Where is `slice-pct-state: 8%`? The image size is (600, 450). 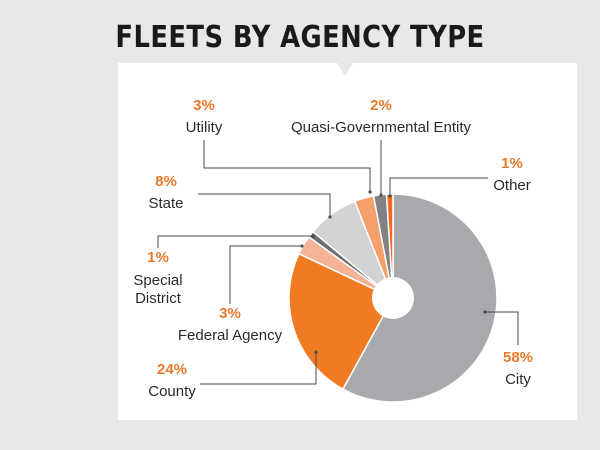
slice-pct-state: 8% is located at coordinates (166, 181).